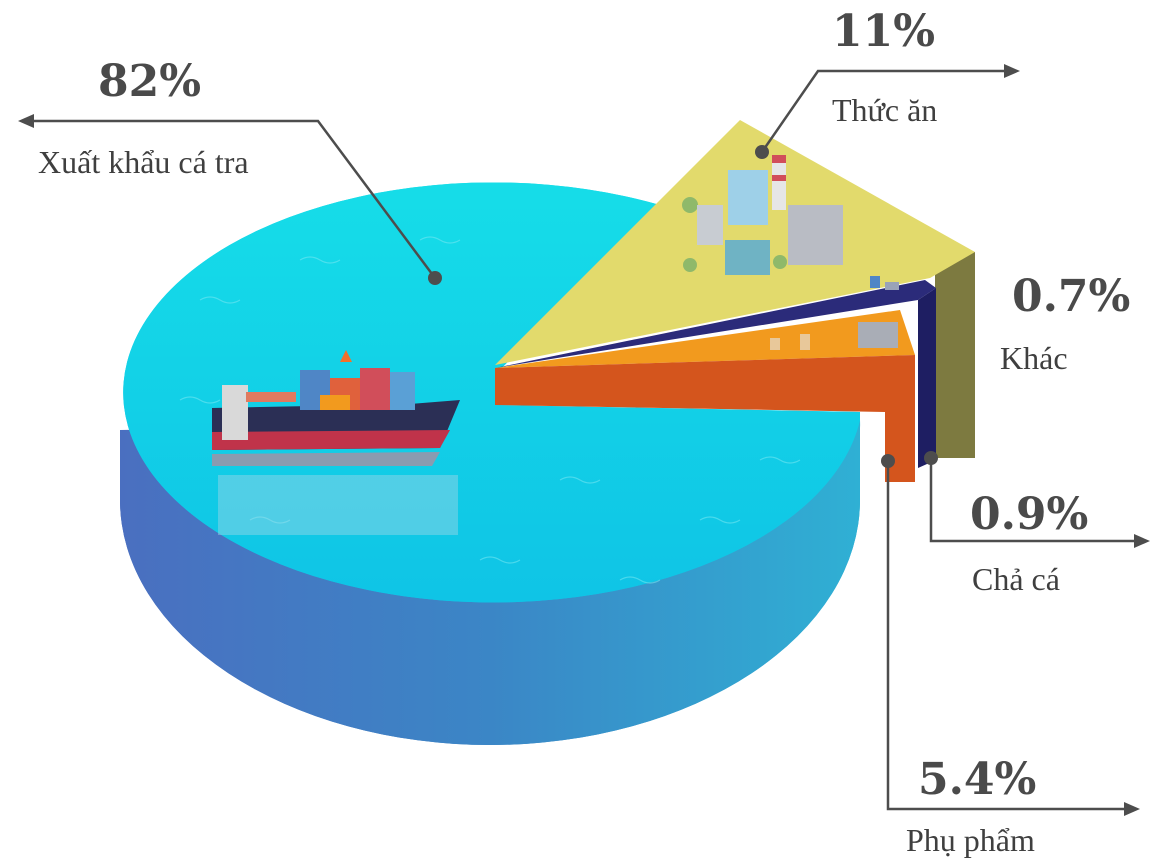 The image size is (1168, 858). I want to click on slice-khac-top, so click(715, 324).